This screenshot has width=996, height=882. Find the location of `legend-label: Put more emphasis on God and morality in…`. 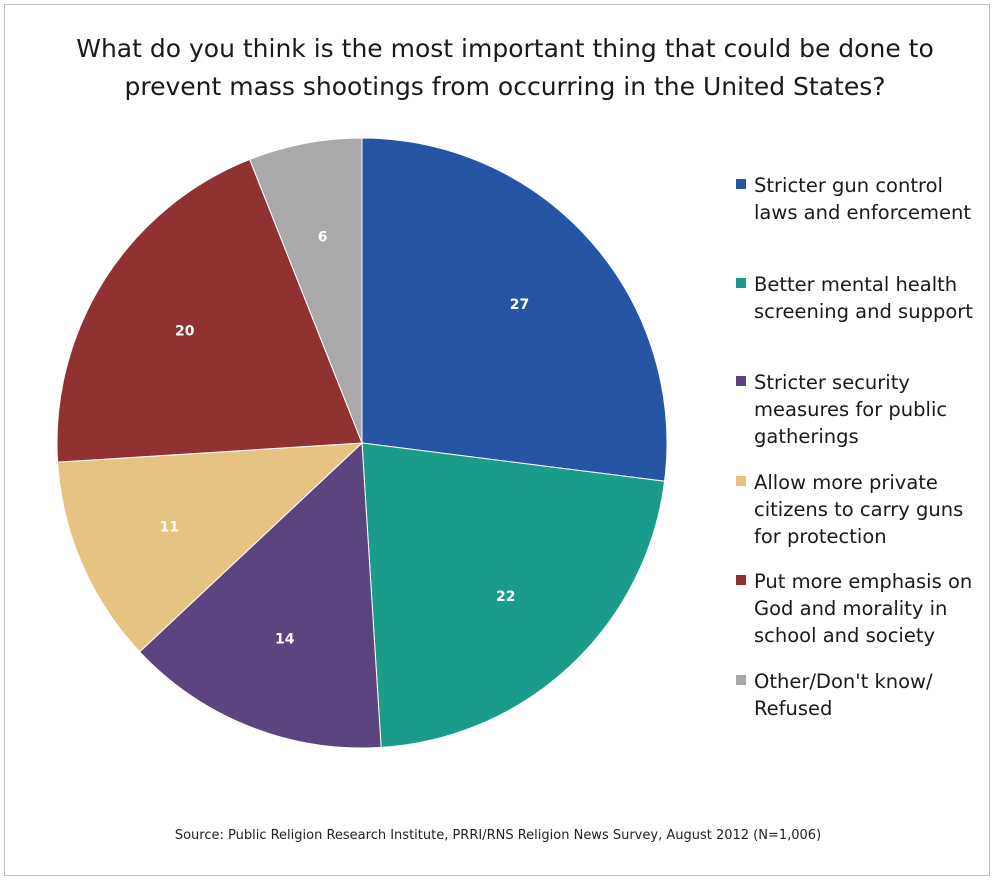

legend-label: Put more emphasis on God and morality in… is located at coordinates (863, 608).